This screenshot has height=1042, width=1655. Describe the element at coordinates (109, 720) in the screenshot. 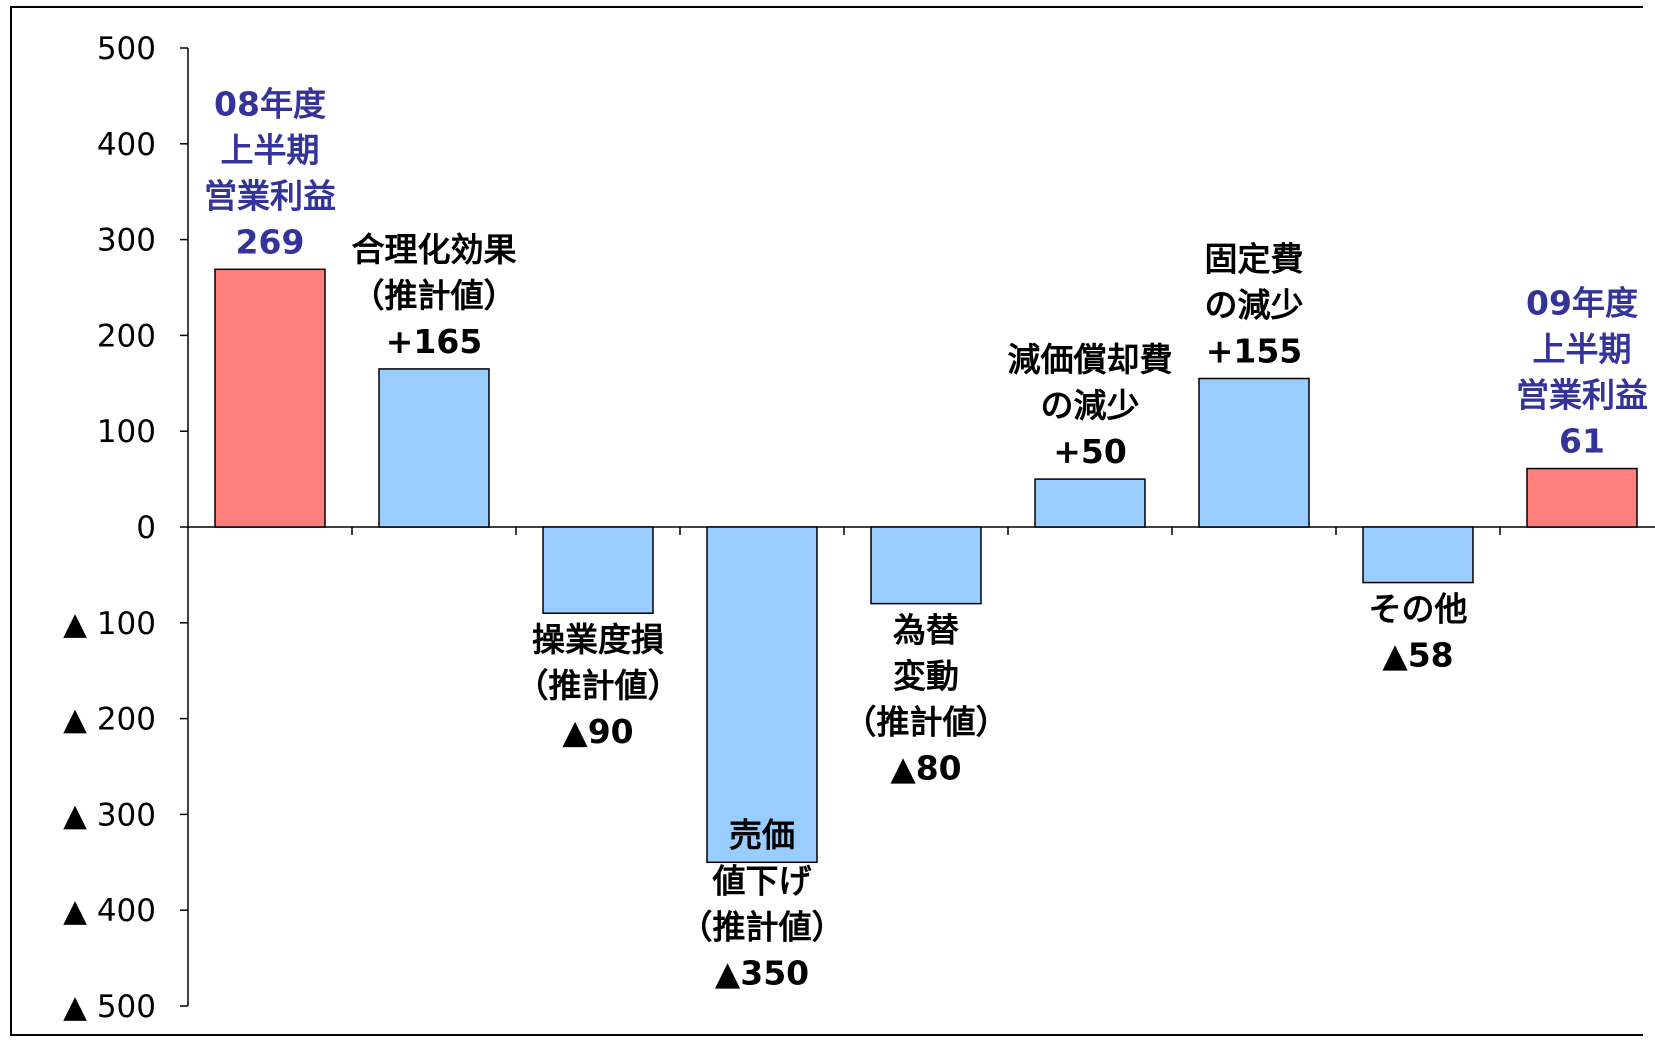

I see `y-tick-label: ▲ 200` at that location.